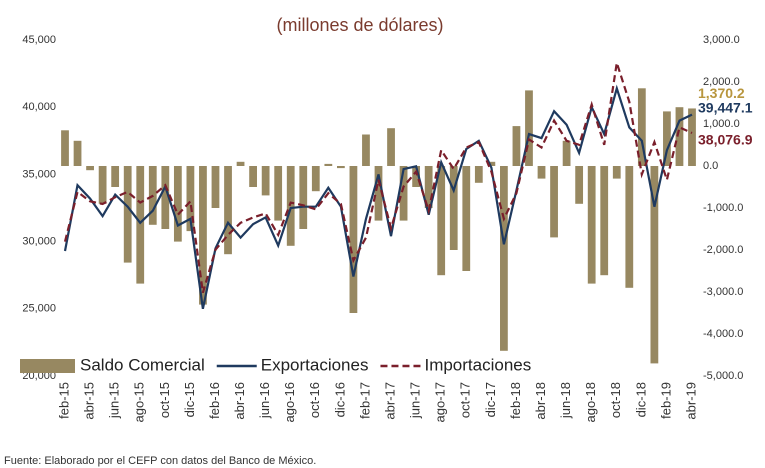  Describe the element at coordinates (725, 107) in the screenshot. I see `data-label: 39,447.1` at that location.